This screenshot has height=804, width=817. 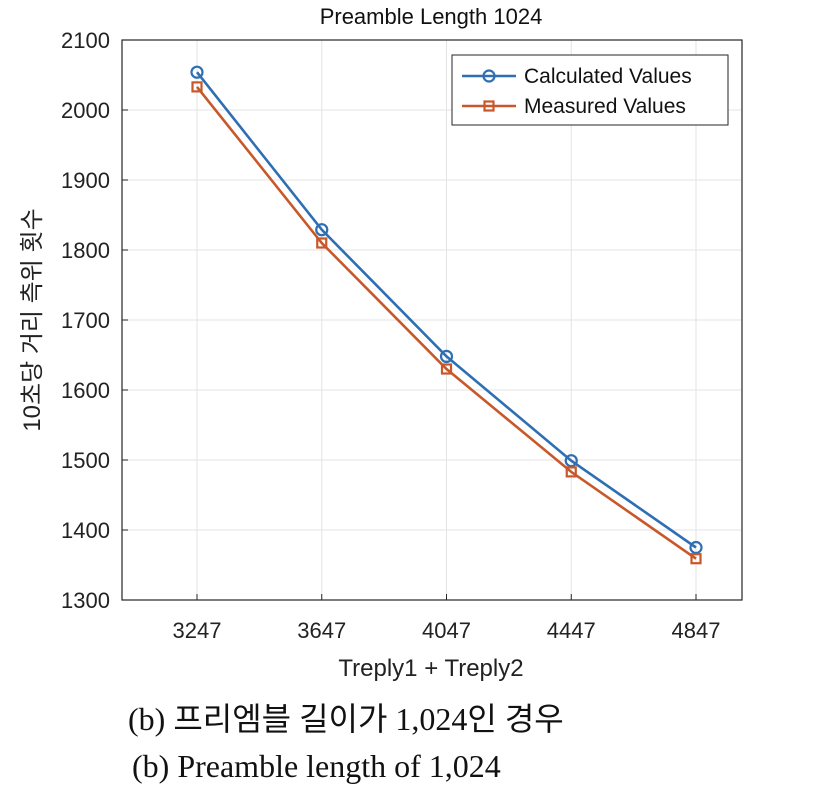 I want to click on legend-entry: Measured Values, so click(x=574, y=106).